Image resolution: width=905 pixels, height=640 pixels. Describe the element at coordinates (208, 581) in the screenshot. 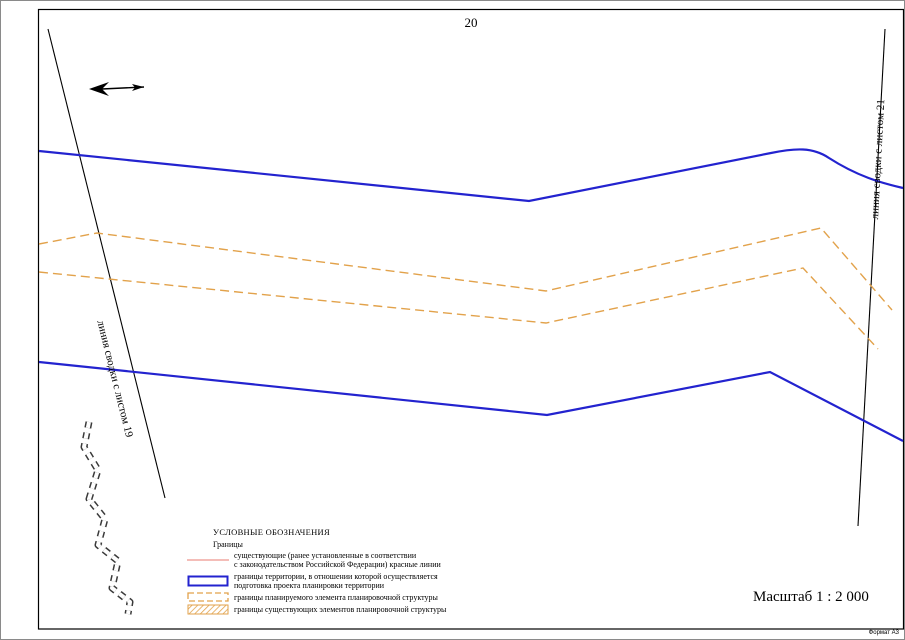

I see `territory-boundary-swatch` at that location.